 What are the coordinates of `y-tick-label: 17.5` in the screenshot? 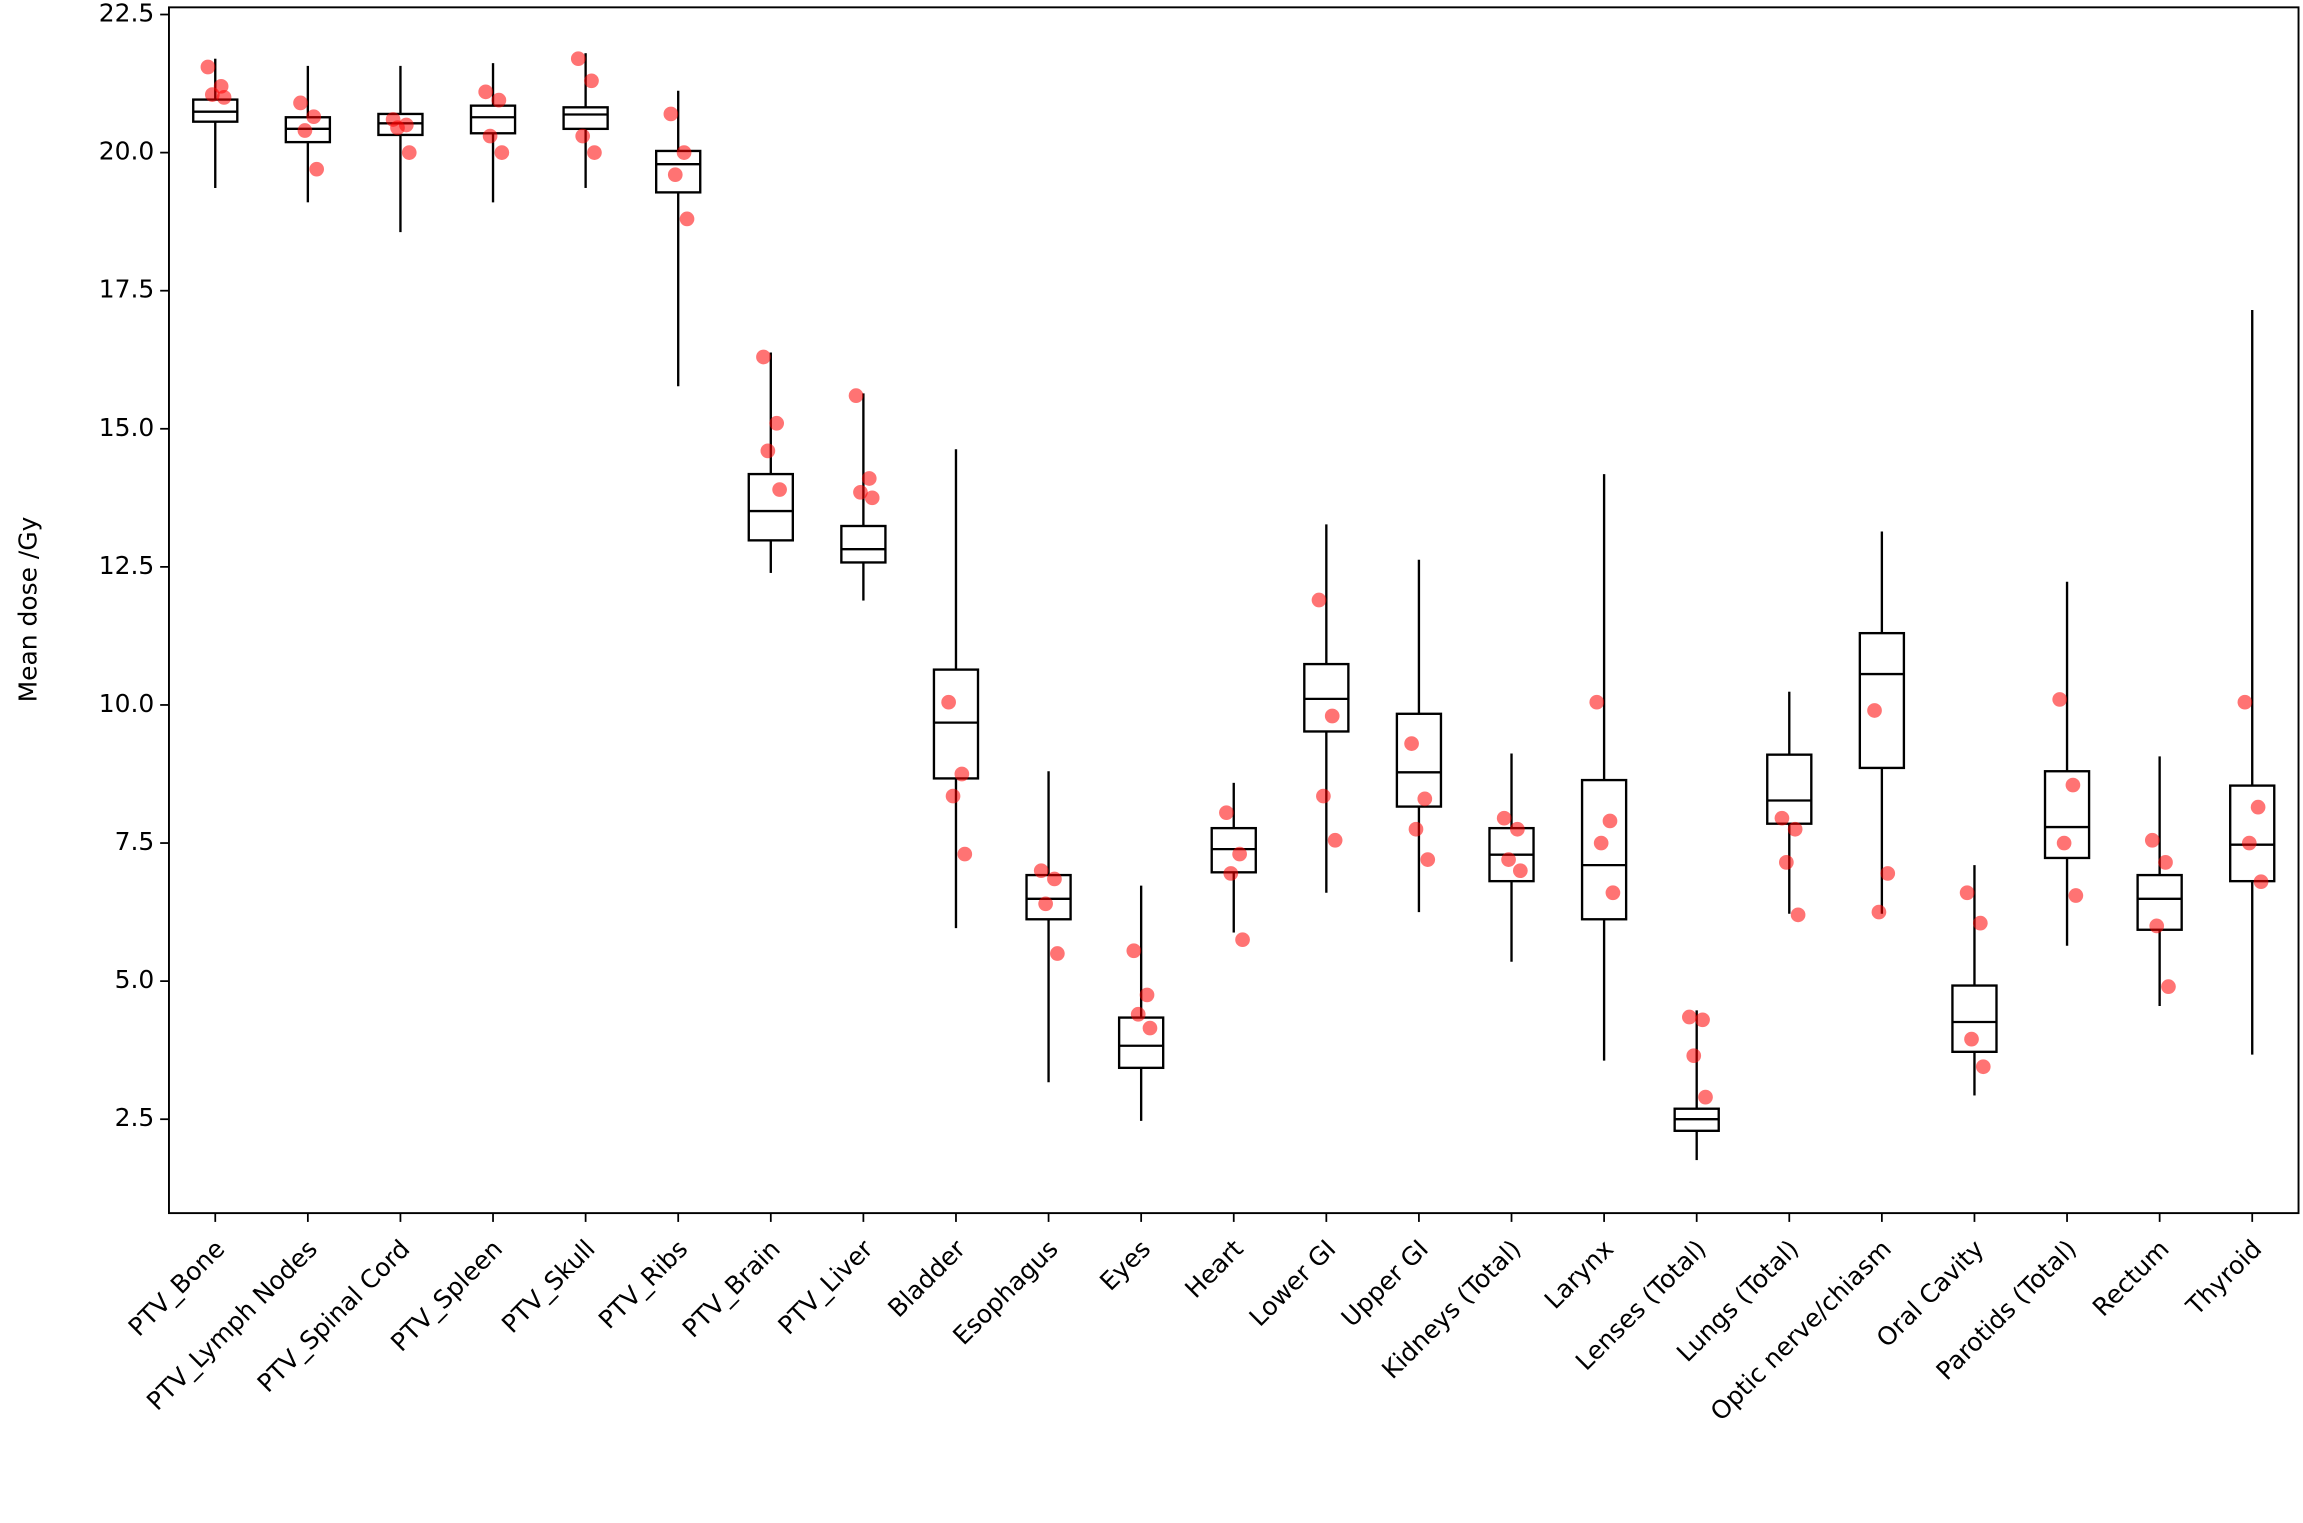 It's located at (127, 289).